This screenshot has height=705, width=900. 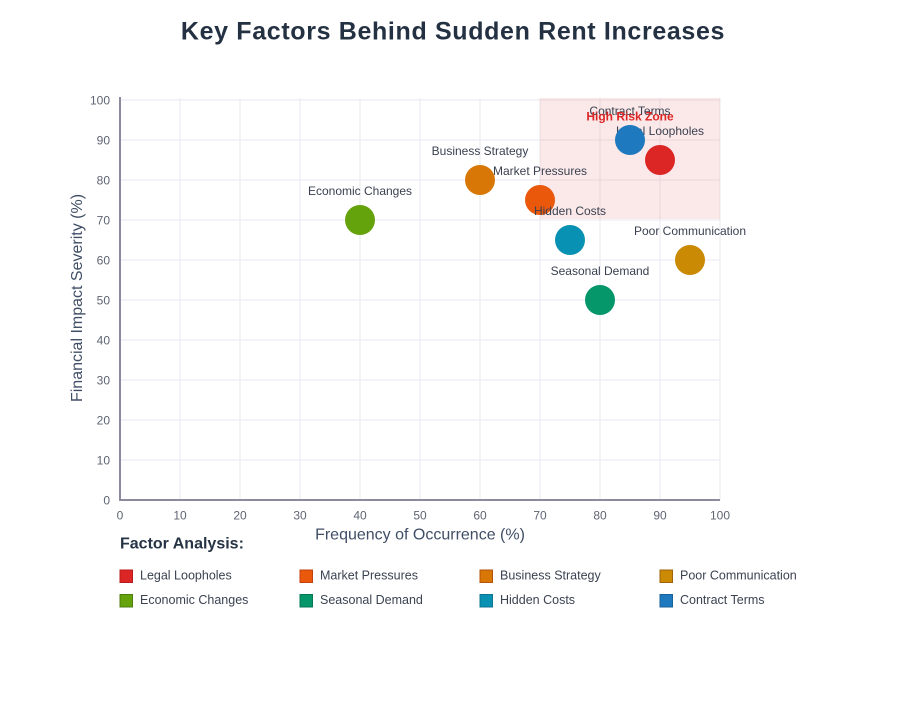 What do you see at coordinates (420, 535) in the screenshot?
I see `svg-text: Frequency of Occurrence (%)` at bounding box center [420, 535].